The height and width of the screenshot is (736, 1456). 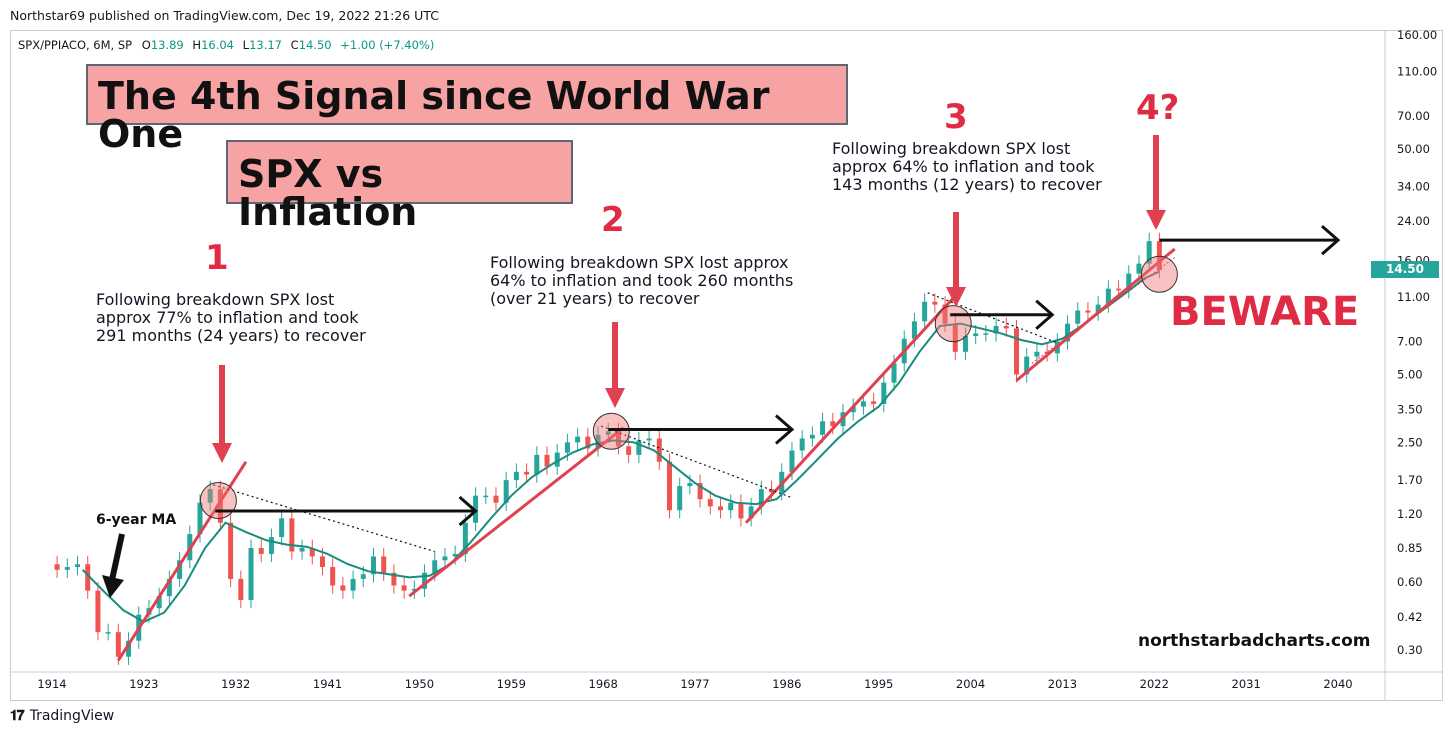 What do you see at coordinates (1417, 35) in the screenshot?
I see `y-tick-label: 160.00` at bounding box center [1417, 35].